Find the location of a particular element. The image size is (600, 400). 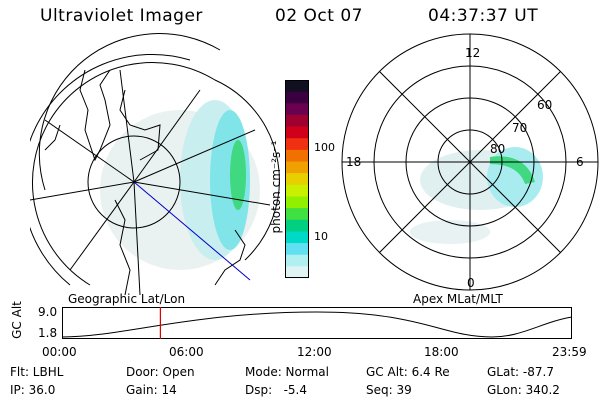

status-gc-alt: GC Alt: 6.4 Re is located at coordinates (408, 372).